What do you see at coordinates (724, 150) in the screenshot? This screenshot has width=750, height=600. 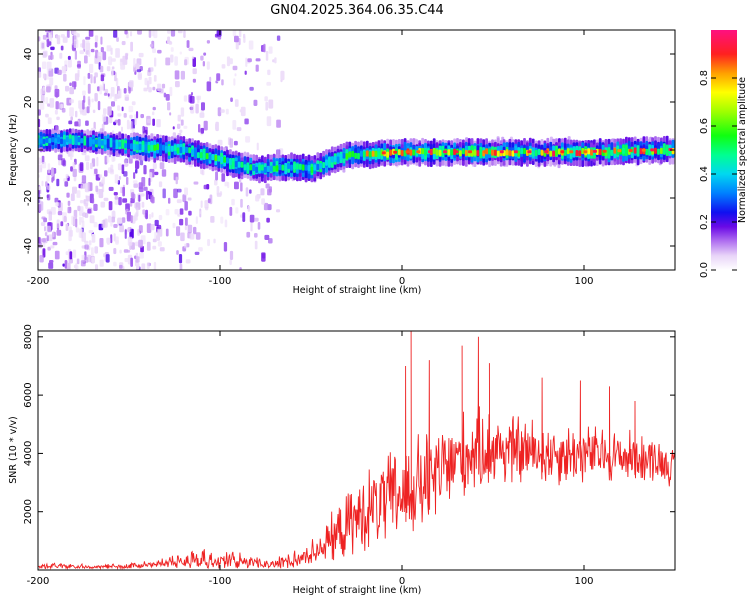 I see `colorbar-gradient` at bounding box center [724, 150].